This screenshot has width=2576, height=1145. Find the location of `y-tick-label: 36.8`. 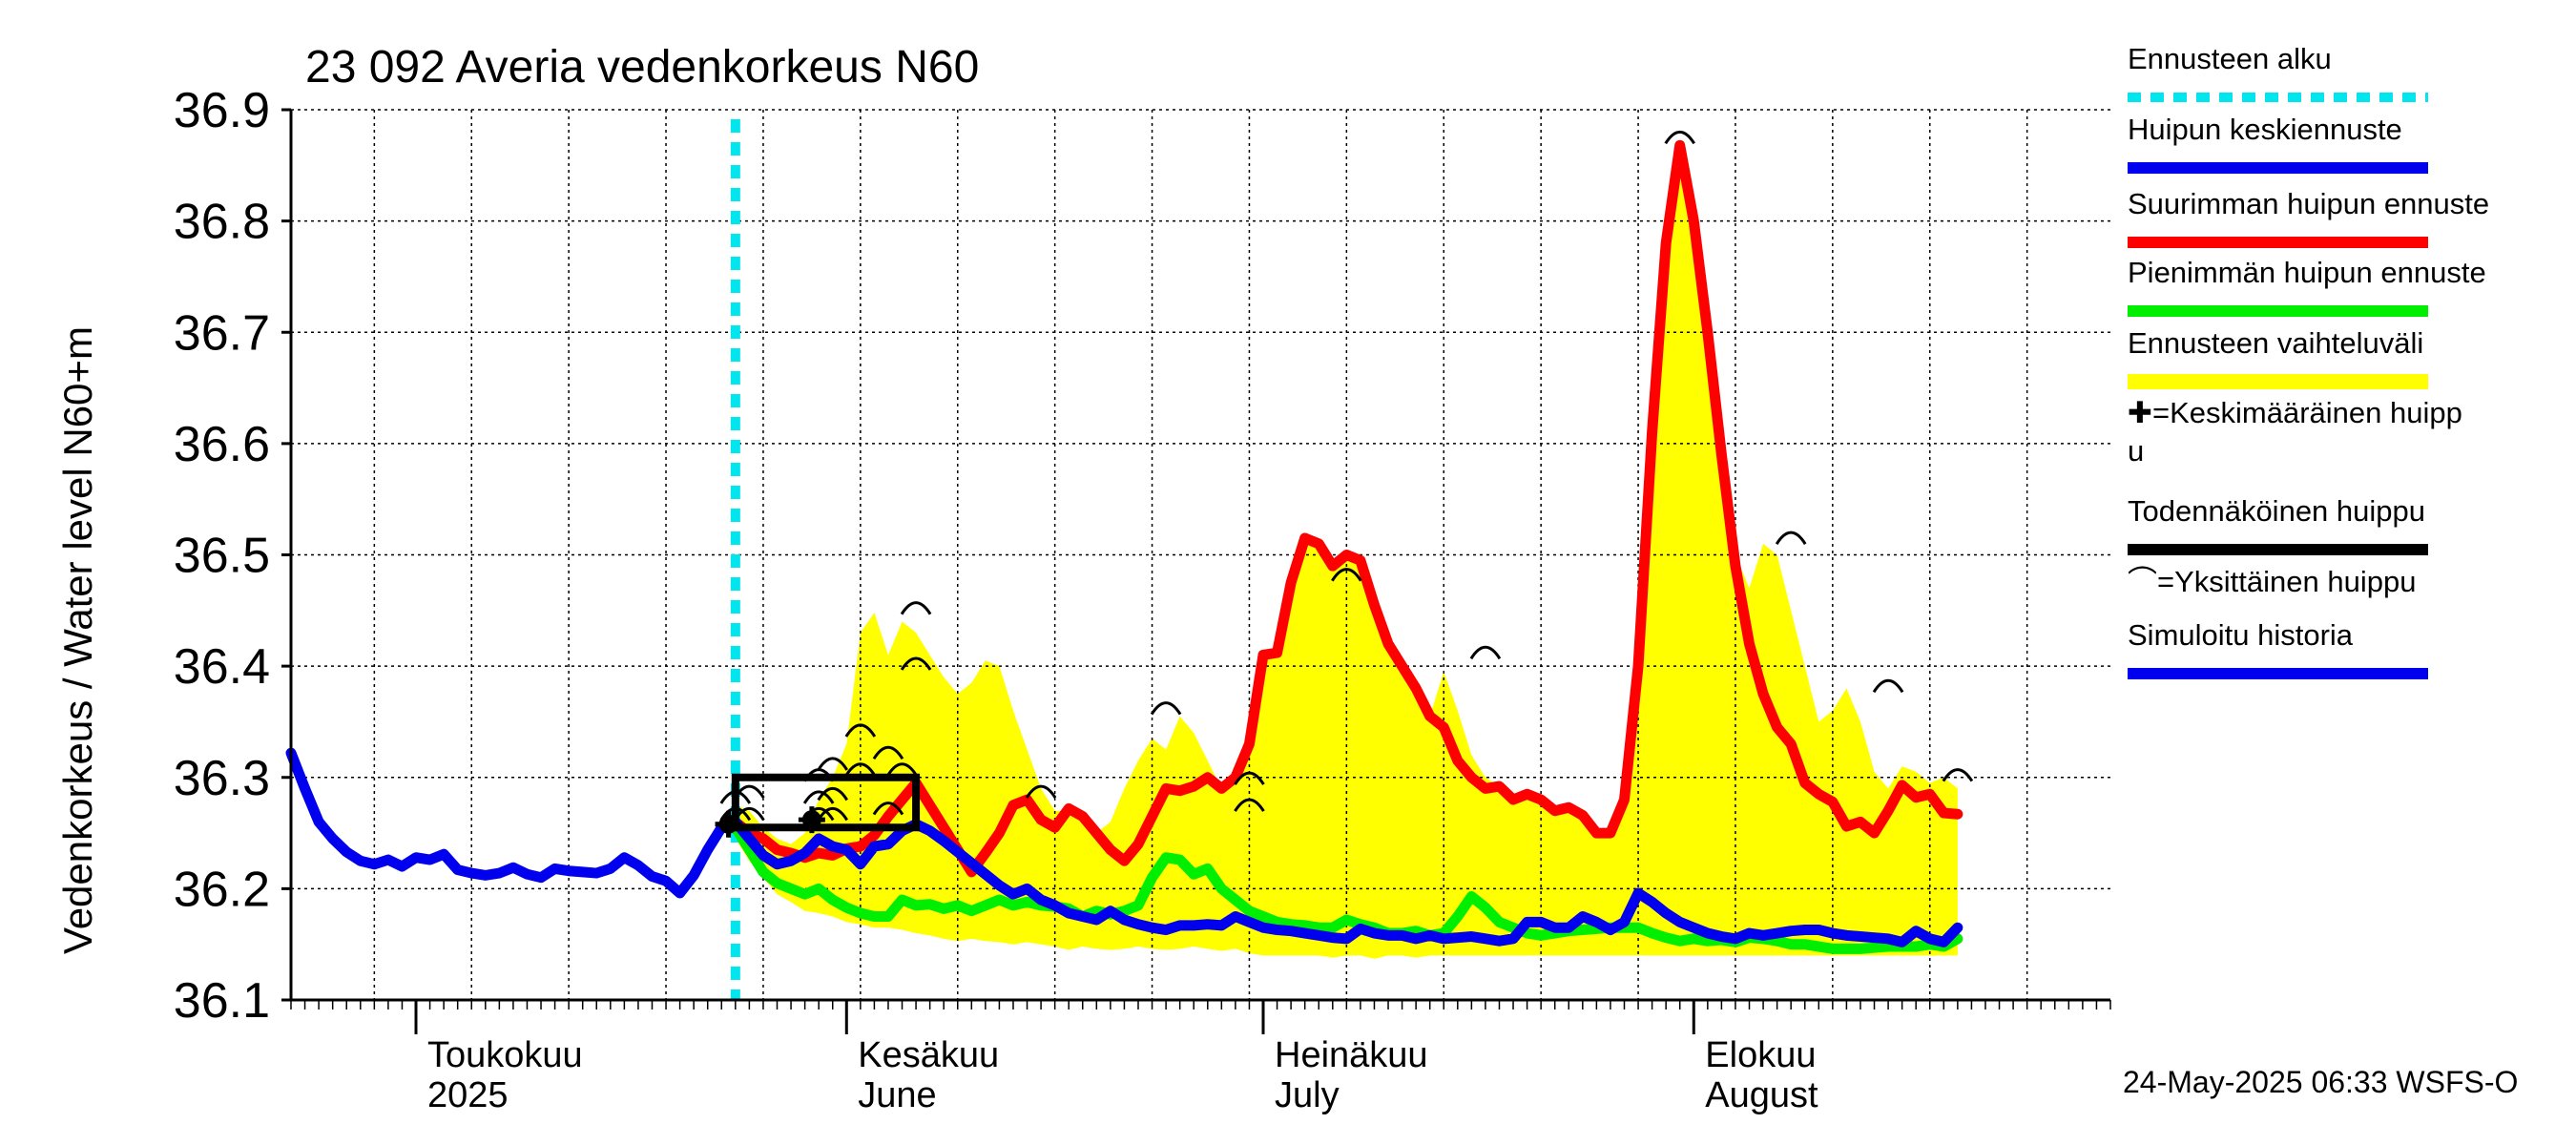

y-tick-label: 36.8 is located at coordinates (222, 222).